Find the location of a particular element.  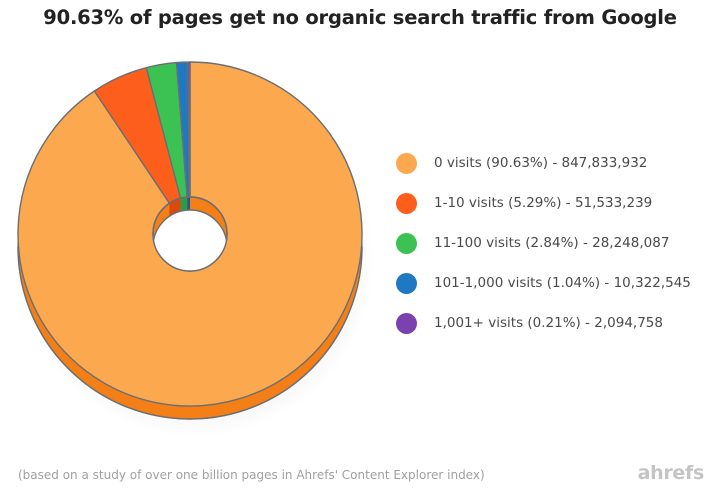

legend-label-1-10-visits: 1-10 visits (5.29%) - 51,533,239 is located at coordinates (543, 203).